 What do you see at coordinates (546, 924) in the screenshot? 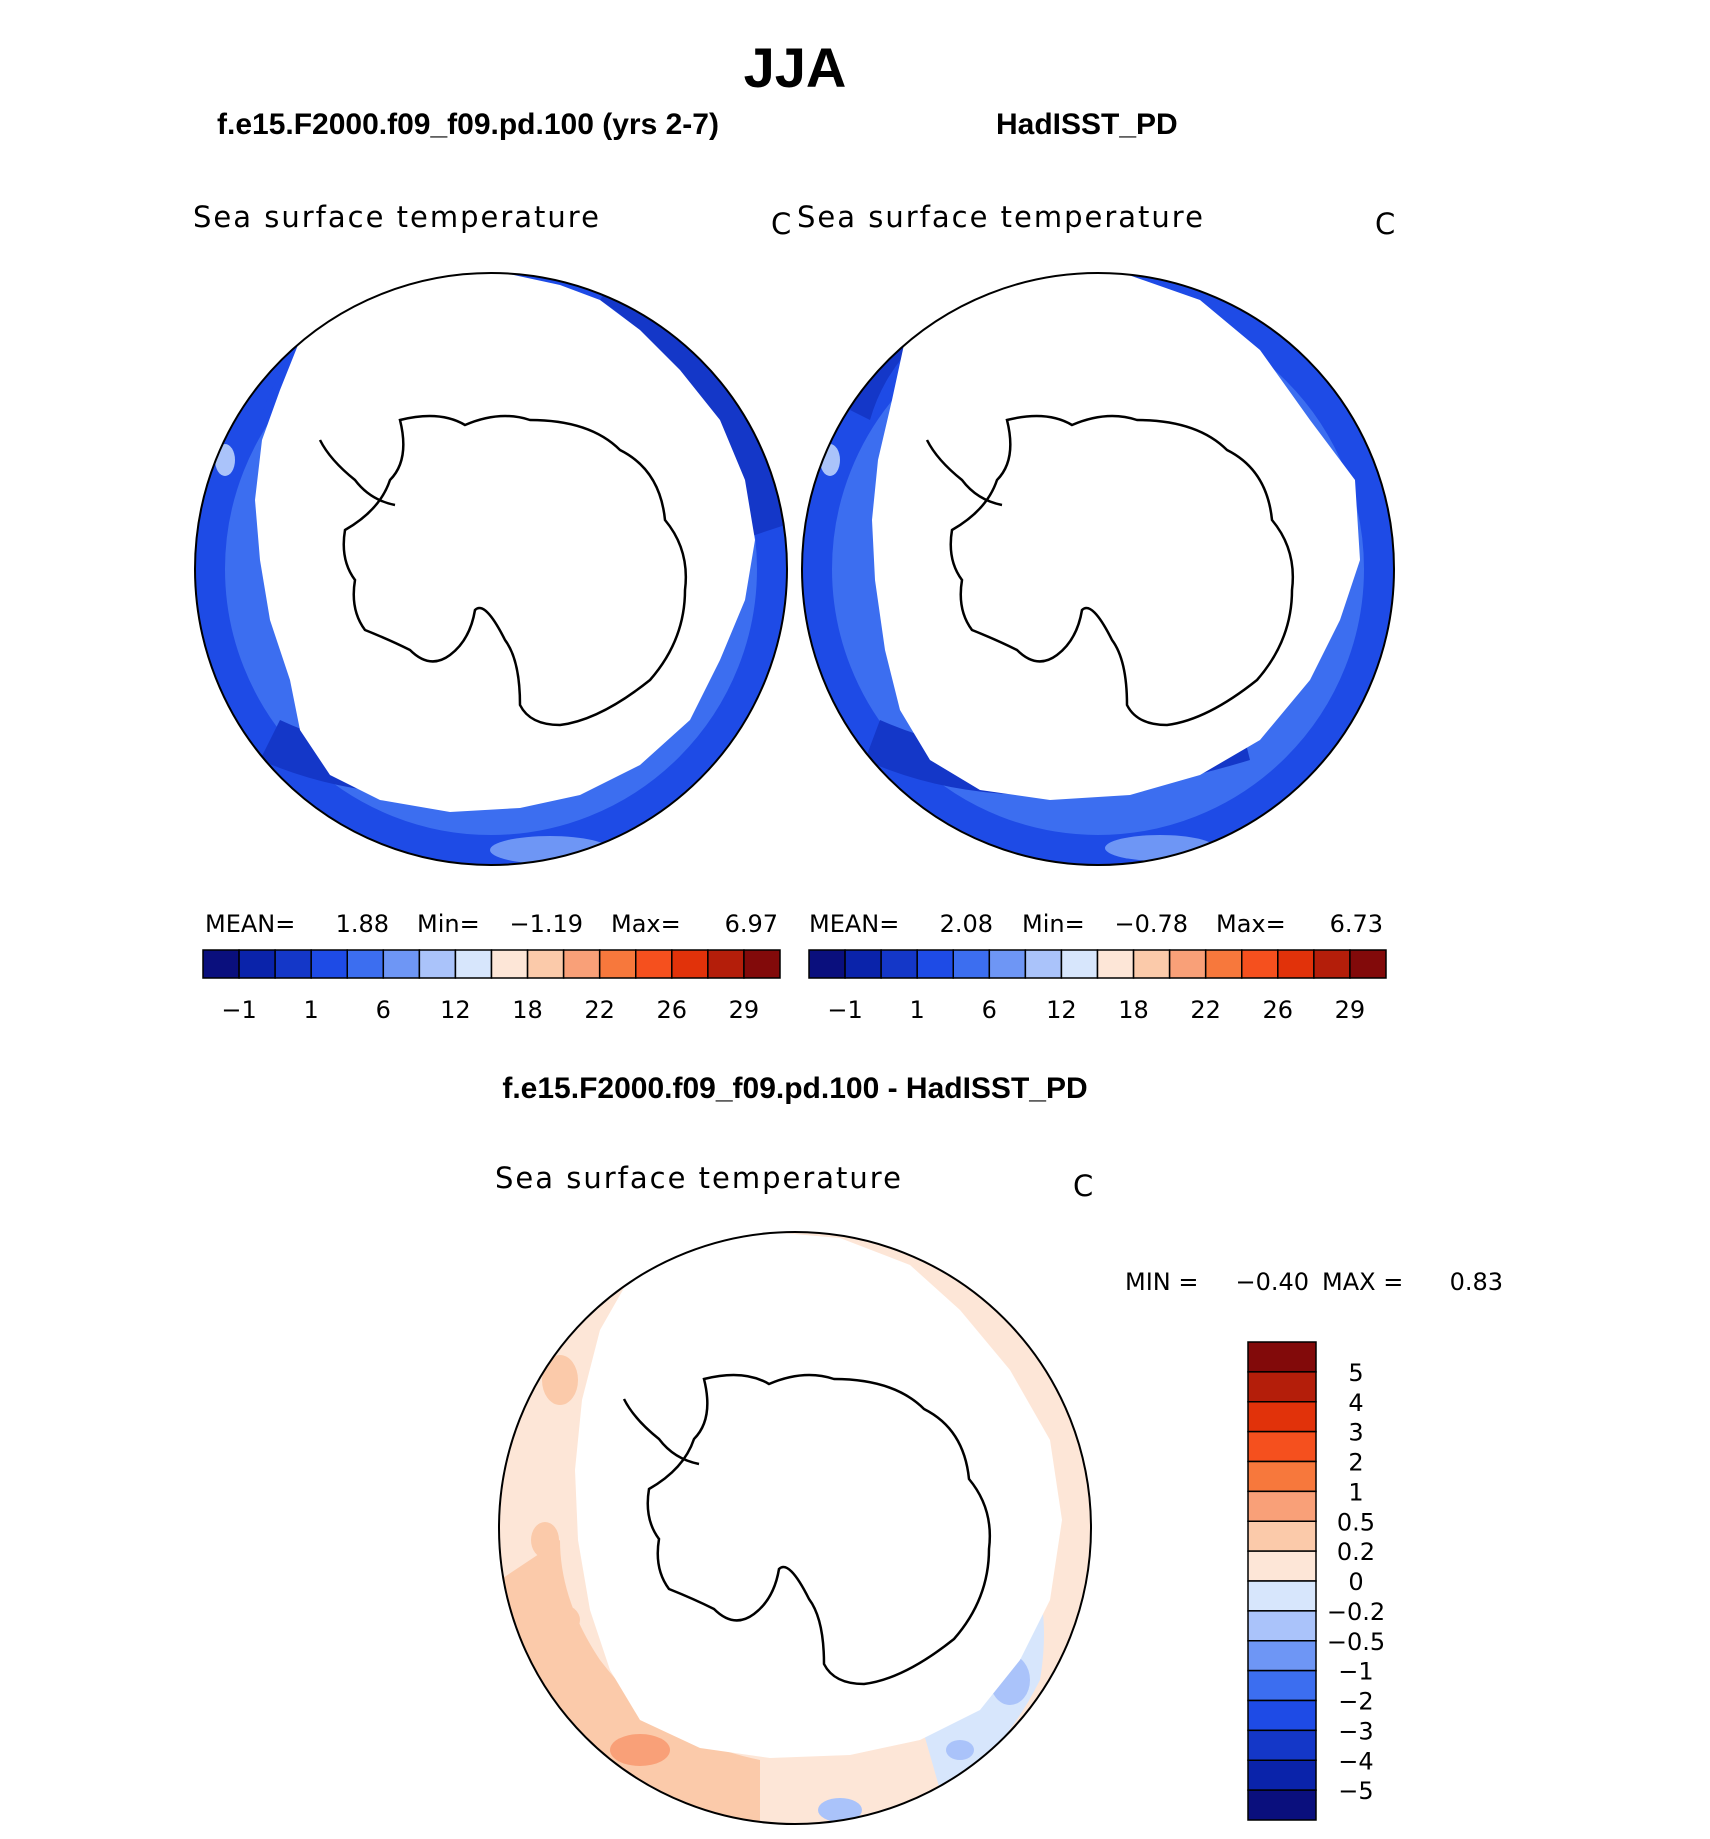
I see `panel-1-min-value: −1.19` at bounding box center [546, 924].